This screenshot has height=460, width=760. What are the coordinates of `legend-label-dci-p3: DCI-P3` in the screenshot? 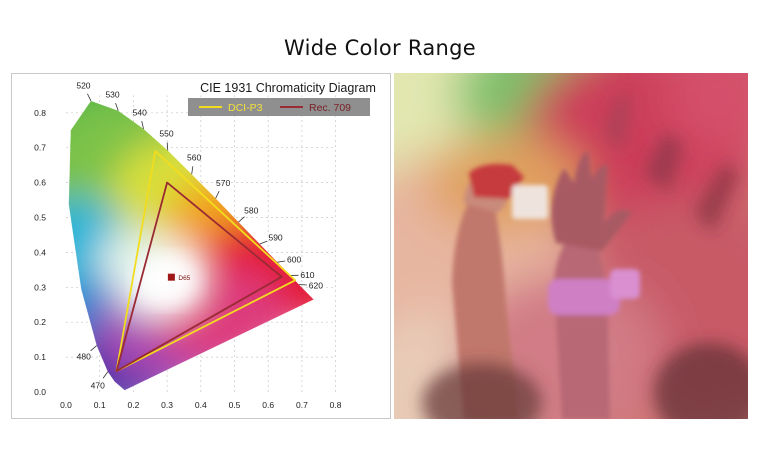 It's located at (245, 108).